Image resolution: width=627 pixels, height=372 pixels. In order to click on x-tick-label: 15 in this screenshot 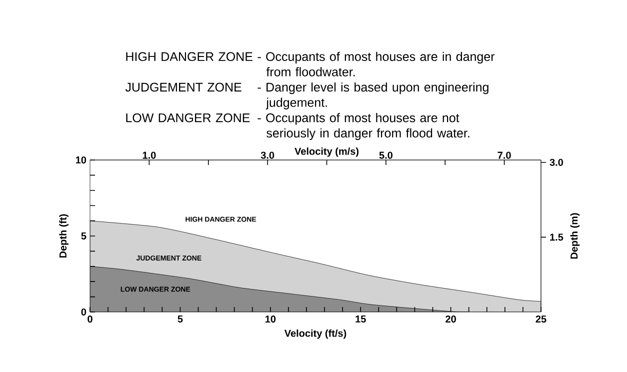, I will do `click(361, 319)`.